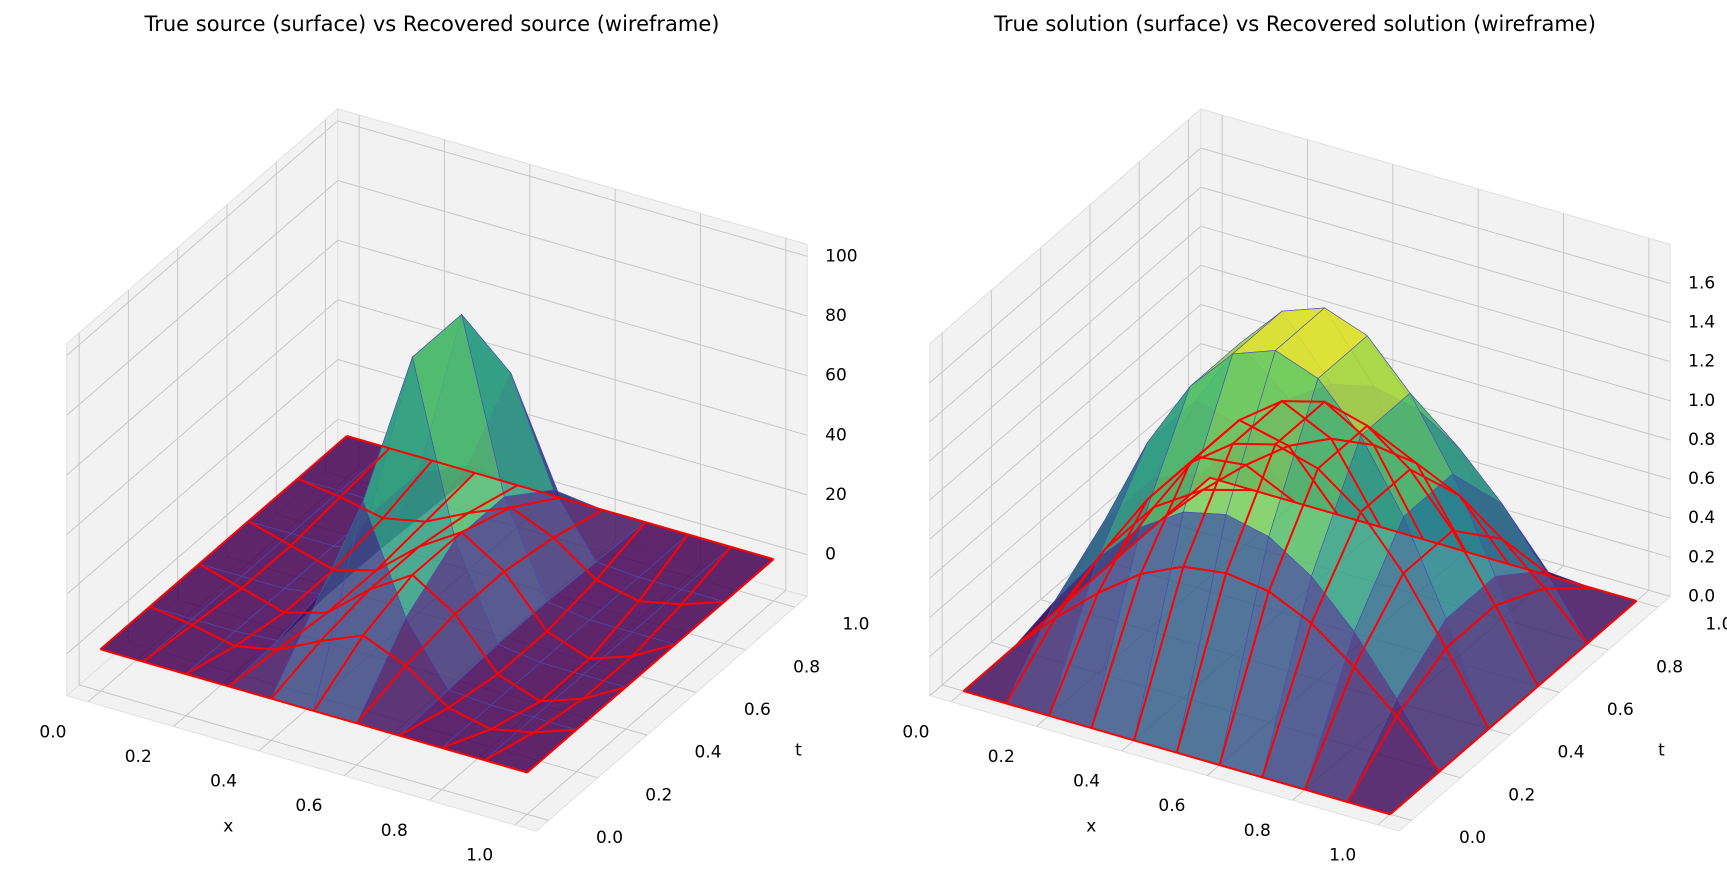 Image resolution: width=1727 pixels, height=895 pixels. I want to click on z-tick-label: 0.6, so click(1701, 479).